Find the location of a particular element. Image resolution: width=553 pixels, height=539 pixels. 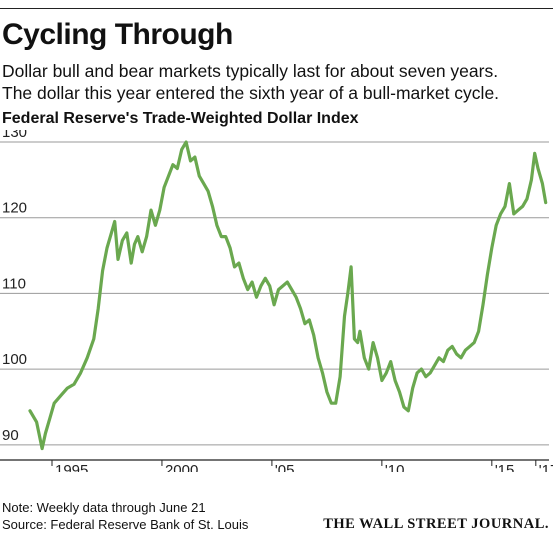

x-tick-label-'10: '10 is located at coordinates (395, 467).